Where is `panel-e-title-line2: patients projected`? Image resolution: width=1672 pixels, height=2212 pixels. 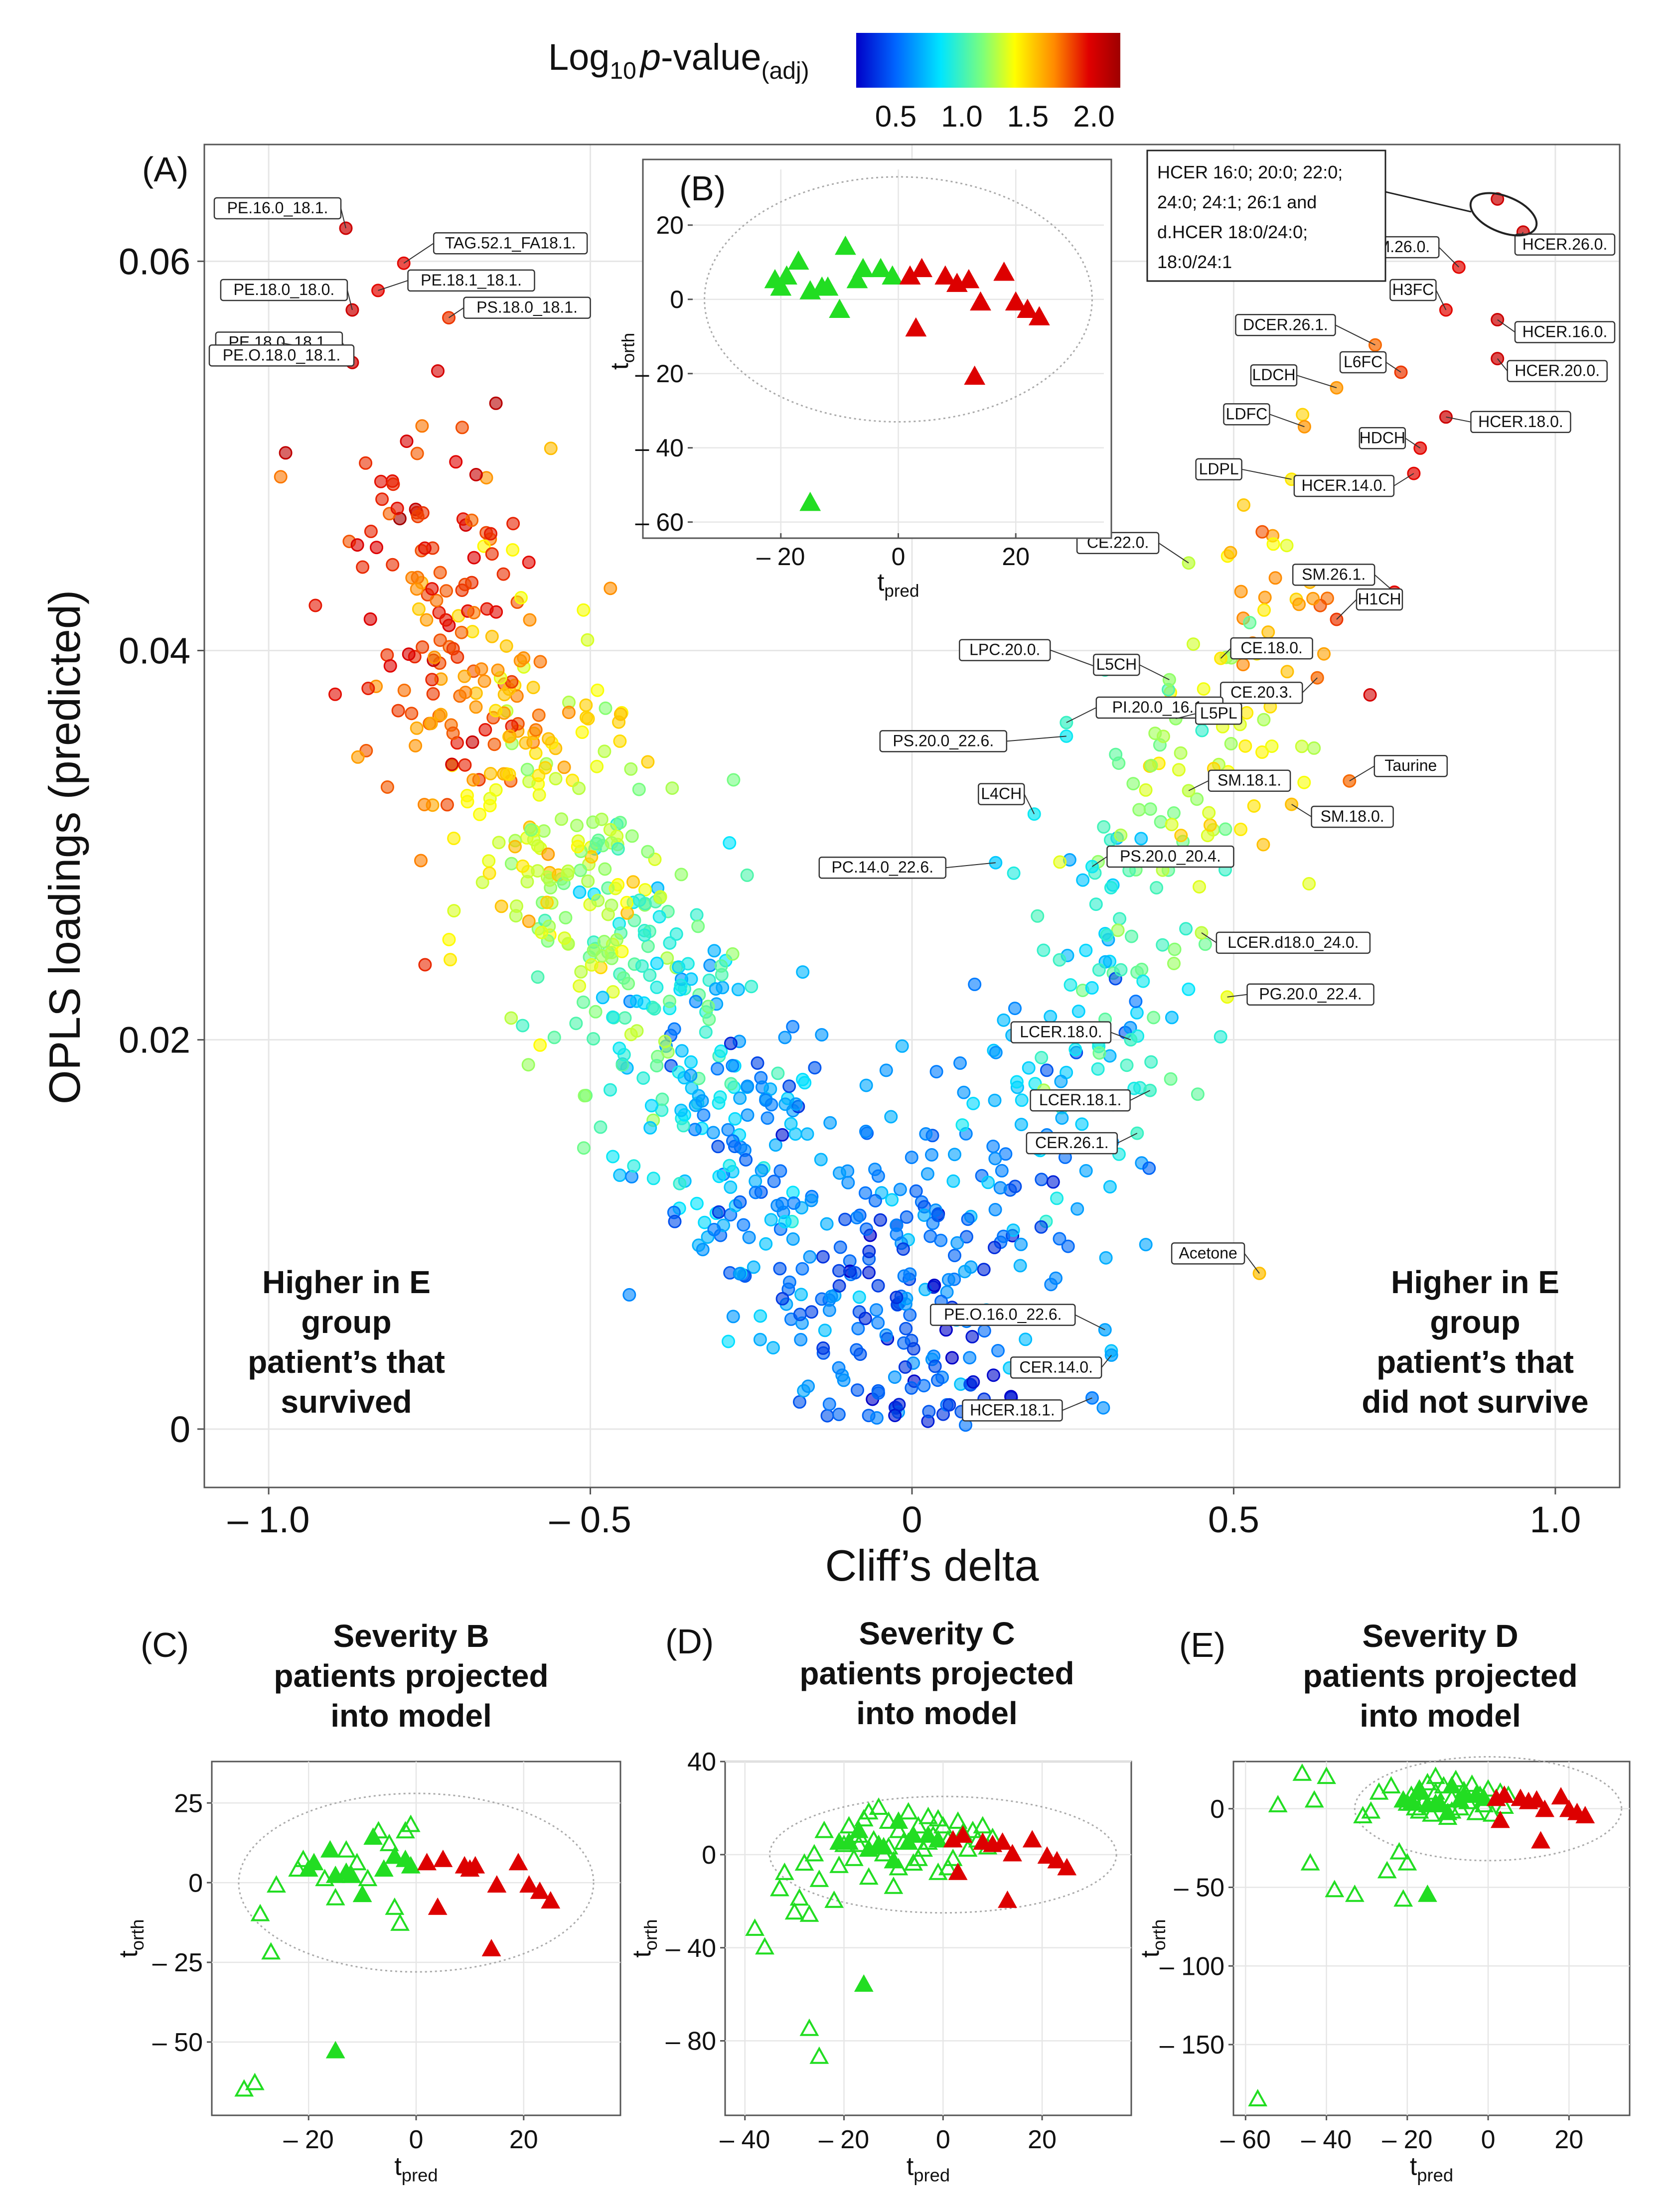
panel-e-title-line2: patients projected is located at coordinates (1440, 1676).